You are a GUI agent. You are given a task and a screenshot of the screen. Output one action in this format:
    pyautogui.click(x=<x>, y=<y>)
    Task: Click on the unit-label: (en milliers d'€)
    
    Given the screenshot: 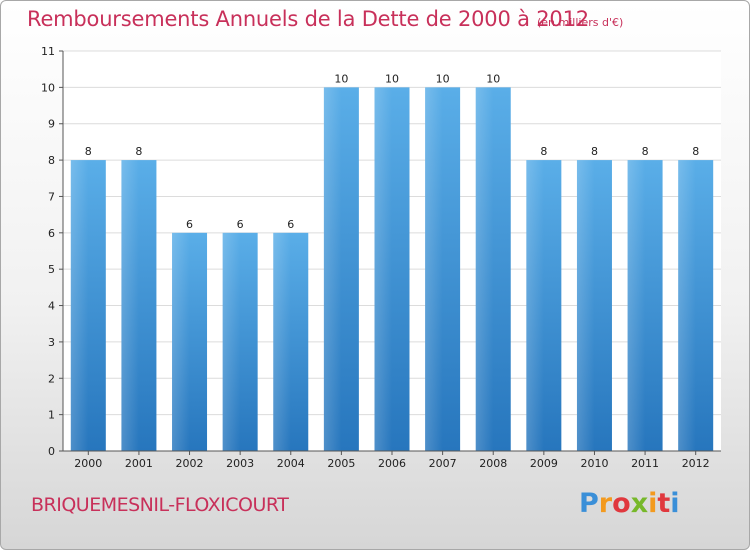 What is the action you would take?
    pyautogui.click(x=580, y=22)
    